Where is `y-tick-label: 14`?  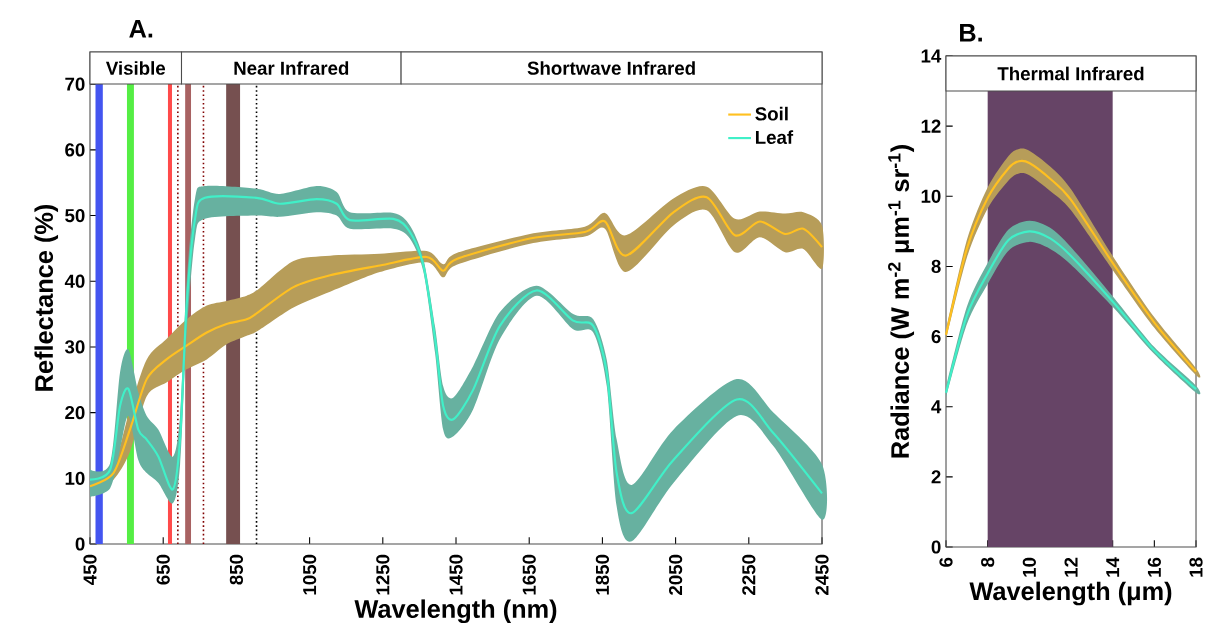
y-tick-label: 14 is located at coordinates (931, 56).